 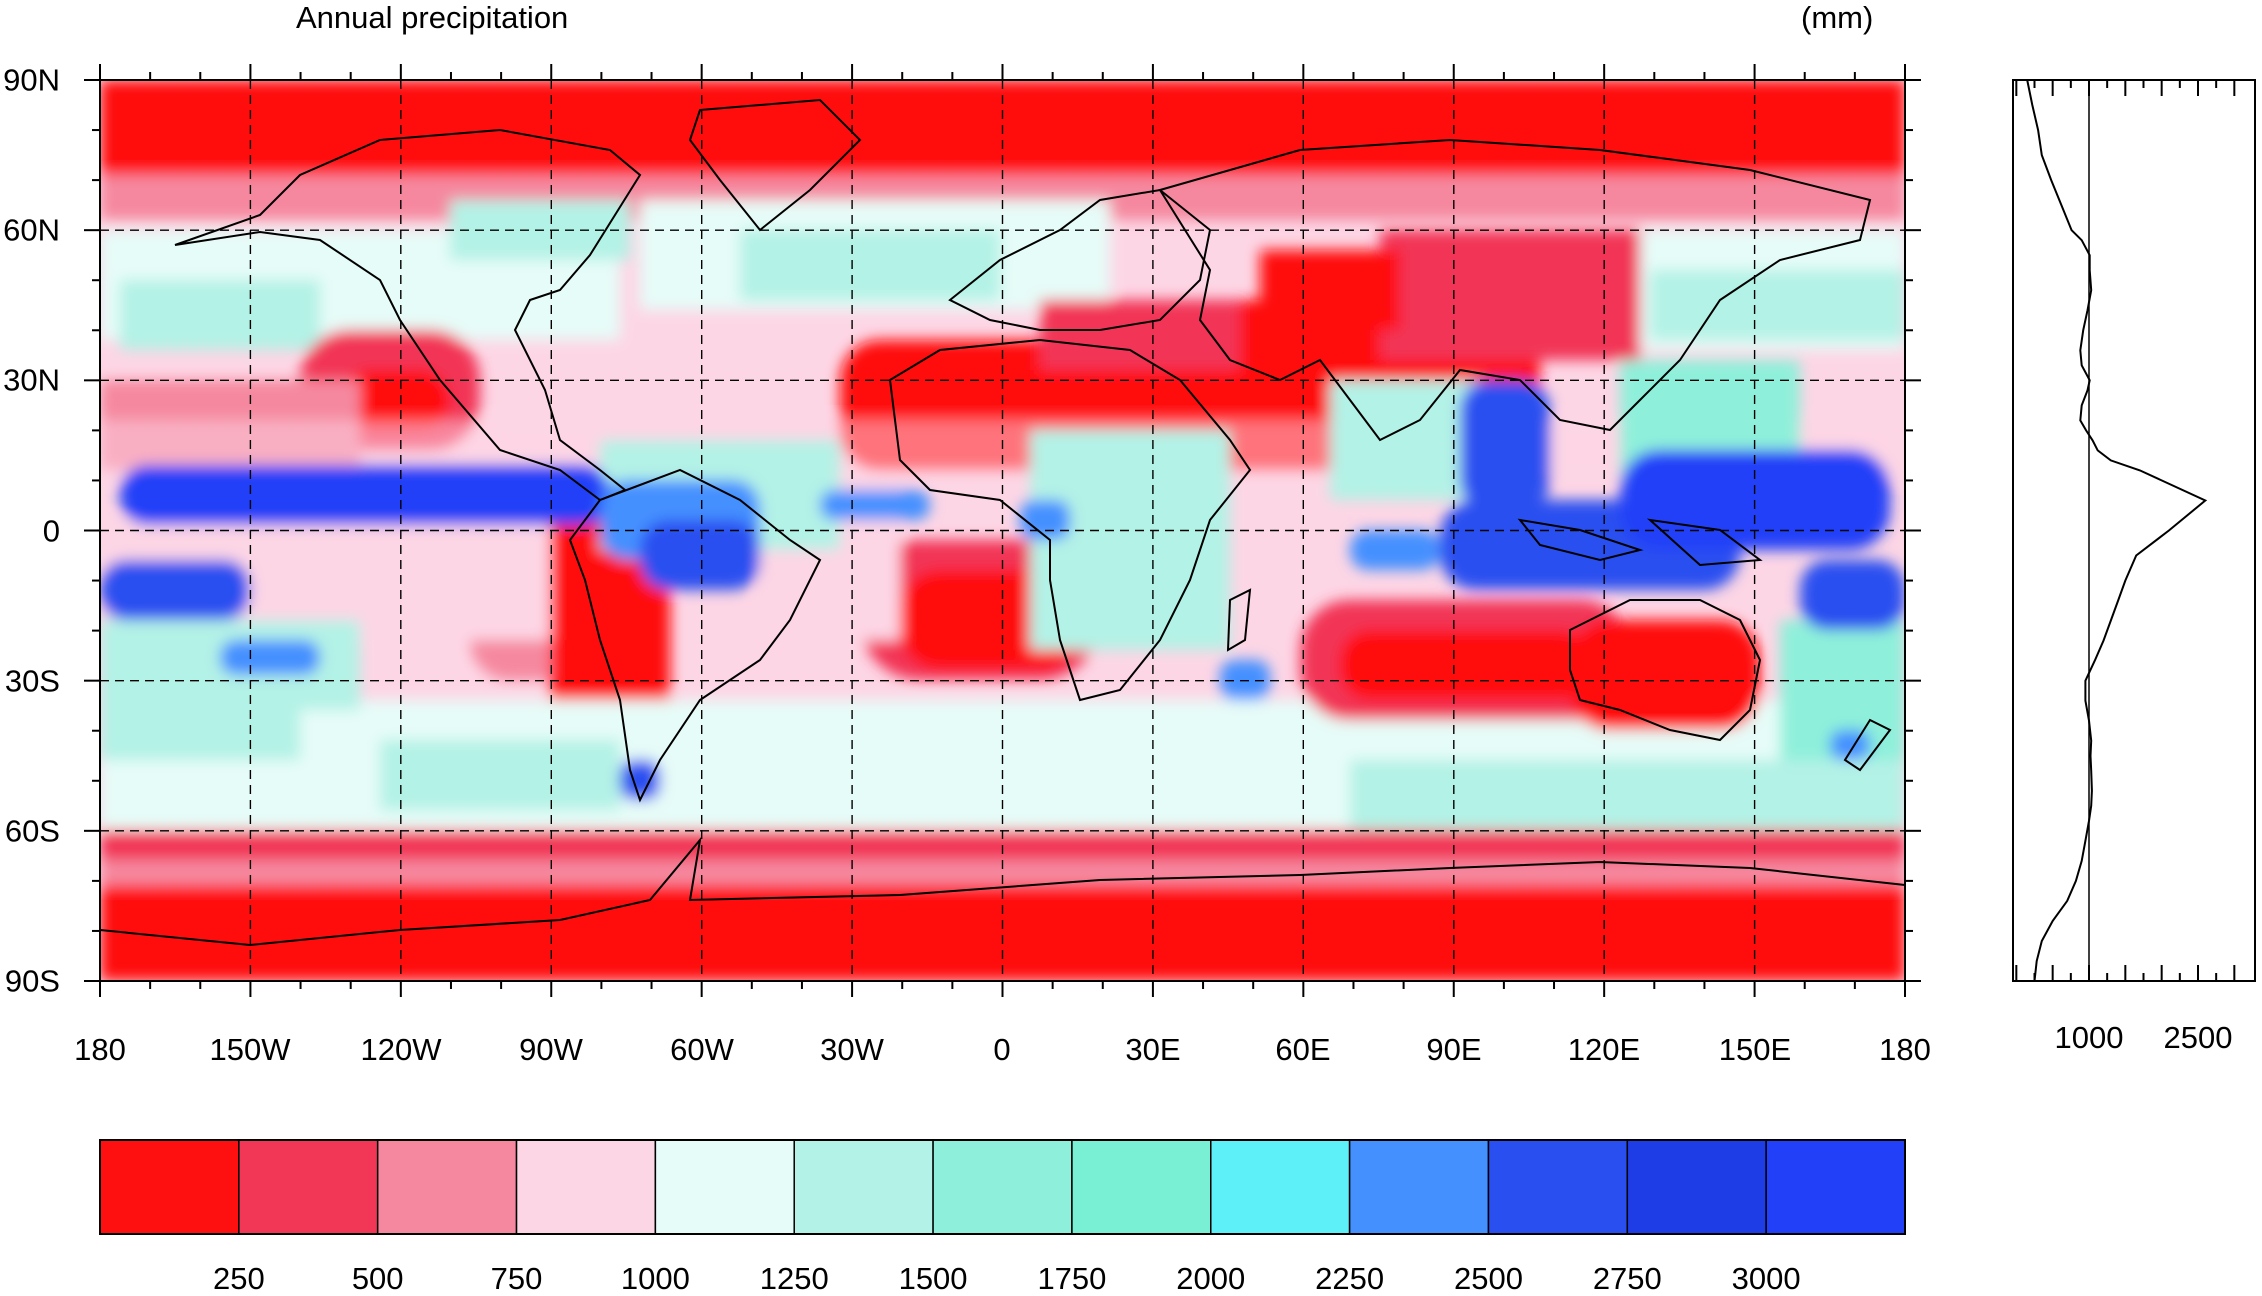 What do you see at coordinates (1303, 1049) in the screenshot?
I see `lon-label: 60E` at bounding box center [1303, 1049].